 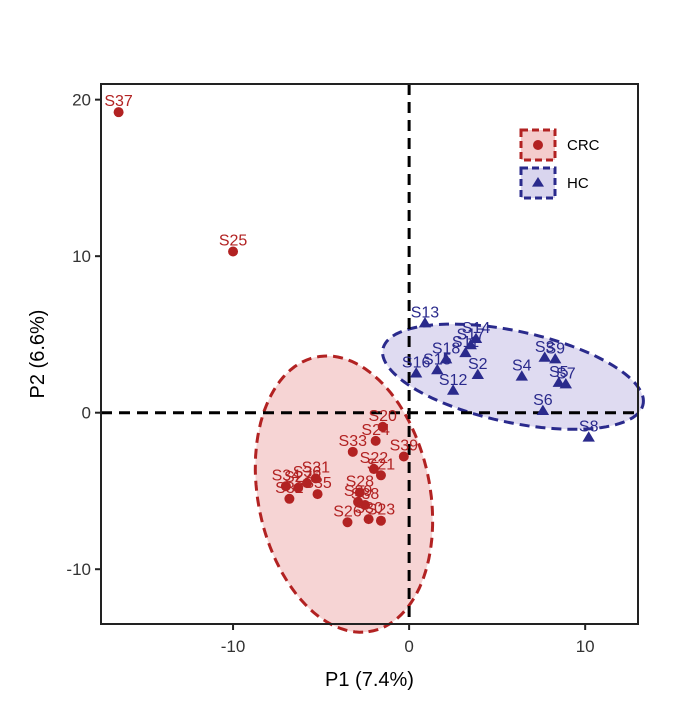 I want to click on point-s4, so click(x=521, y=375).